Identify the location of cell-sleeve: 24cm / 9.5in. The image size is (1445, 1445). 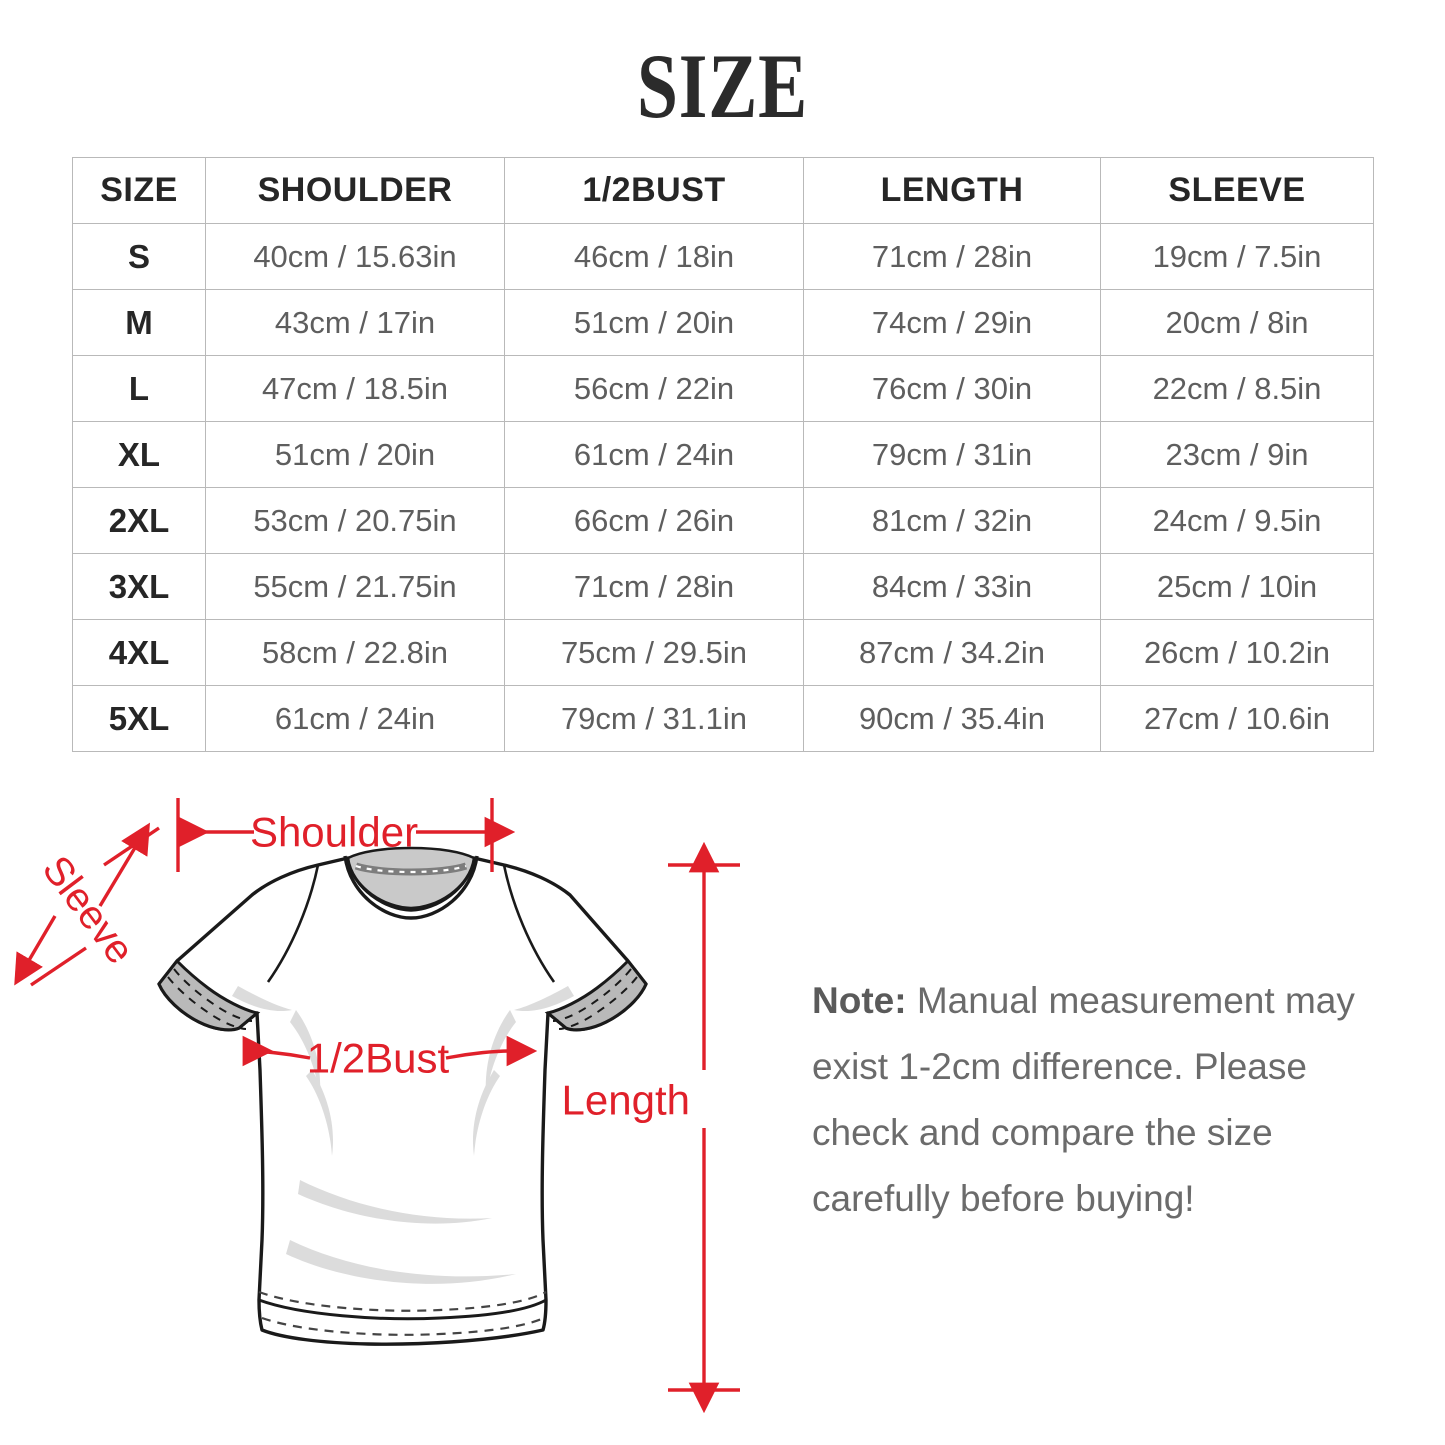
(1237, 520).